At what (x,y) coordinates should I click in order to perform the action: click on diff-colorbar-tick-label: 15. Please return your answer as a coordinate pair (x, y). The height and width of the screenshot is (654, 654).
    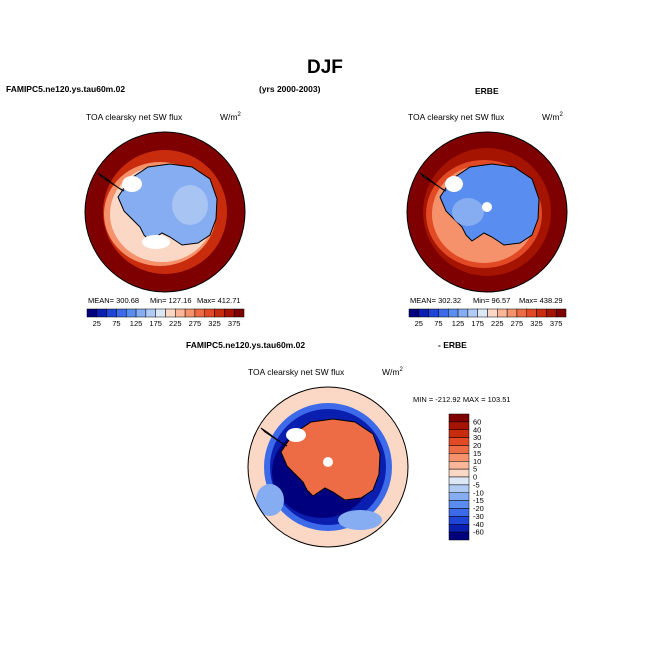
    Looking at the image, I should click on (477, 453).